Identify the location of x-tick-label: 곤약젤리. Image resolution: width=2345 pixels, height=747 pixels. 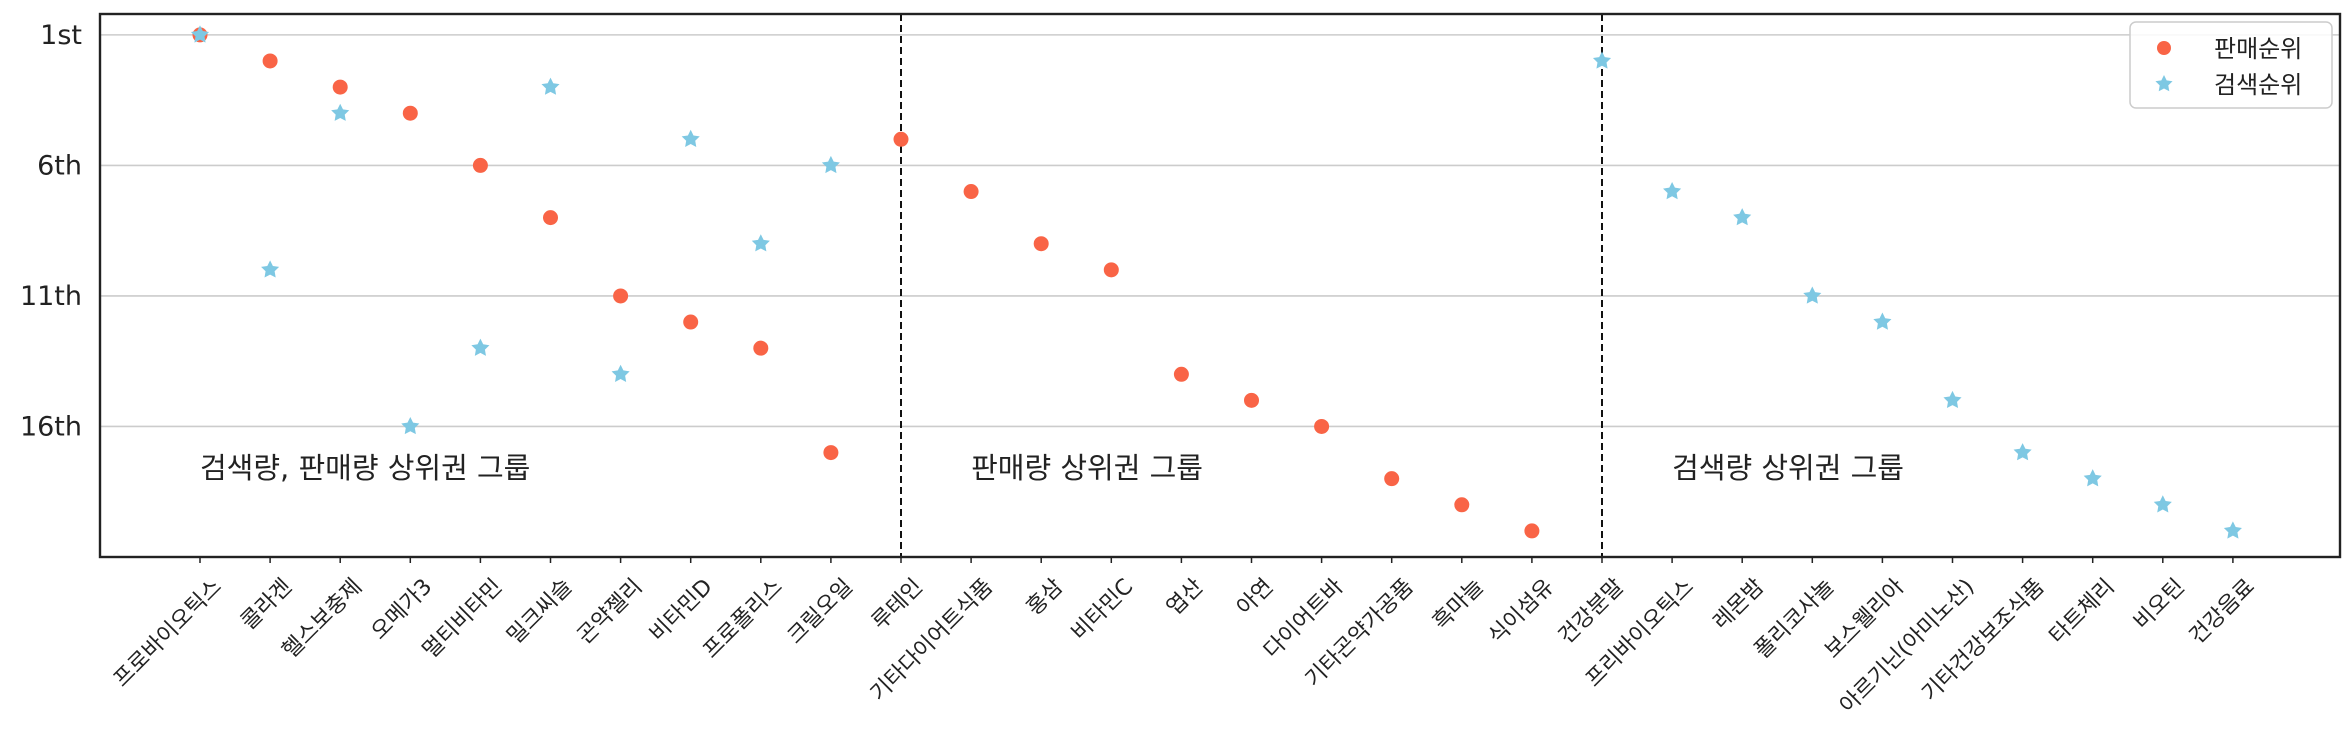
(610, 611).